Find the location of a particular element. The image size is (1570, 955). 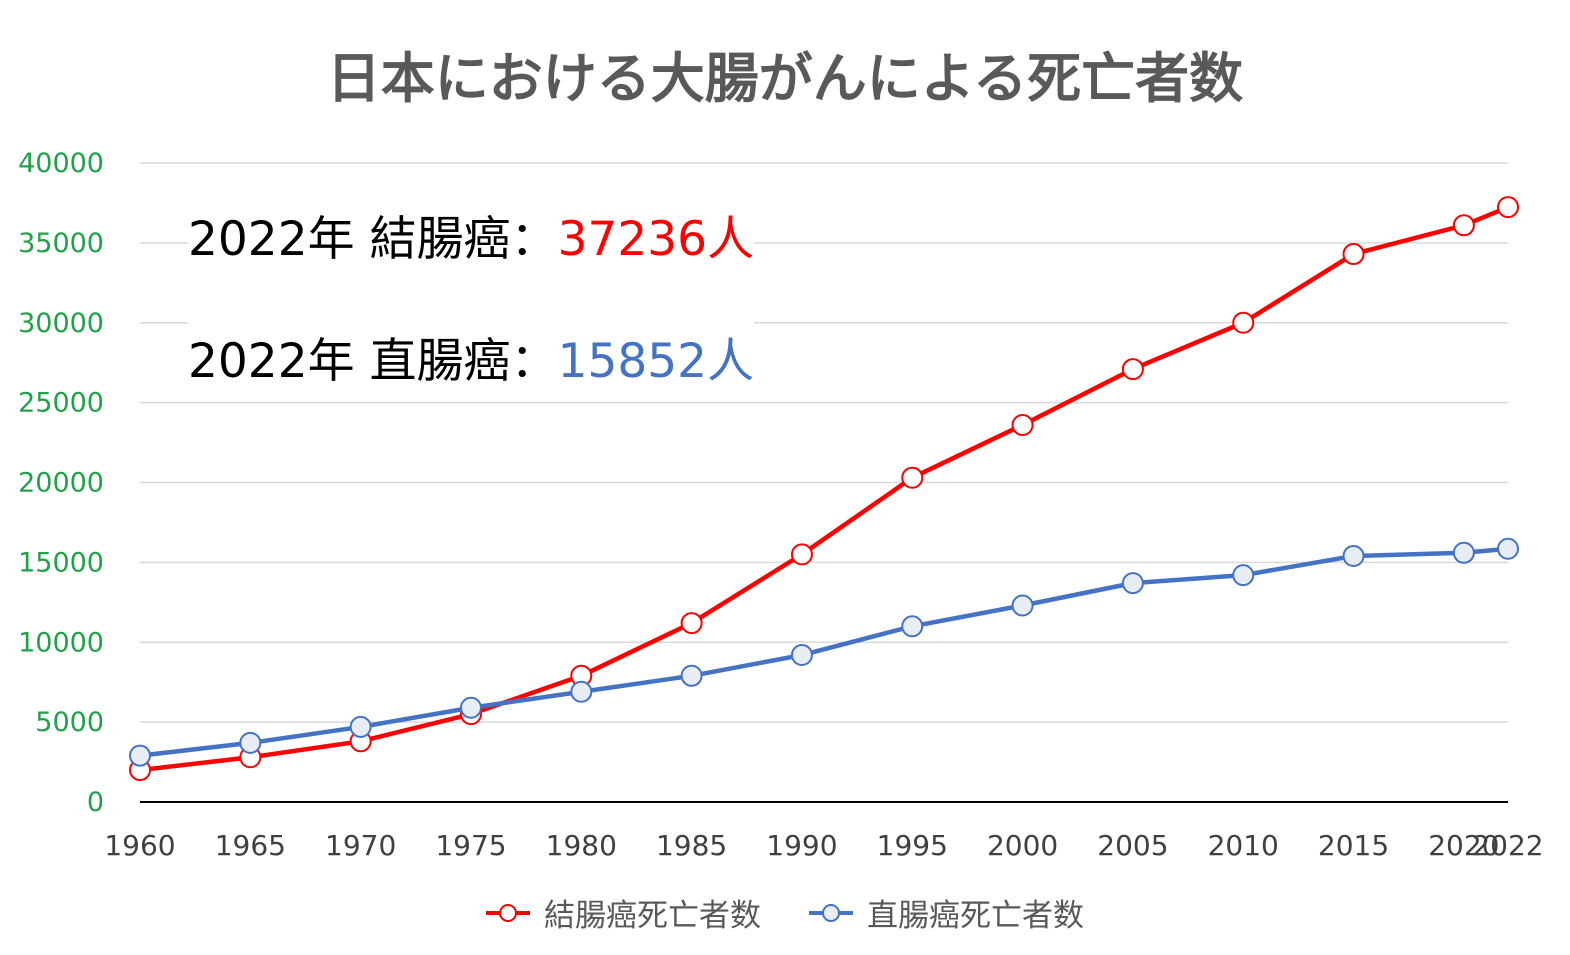

y-tick-label: 30000 is located at coordinates (61, 323).